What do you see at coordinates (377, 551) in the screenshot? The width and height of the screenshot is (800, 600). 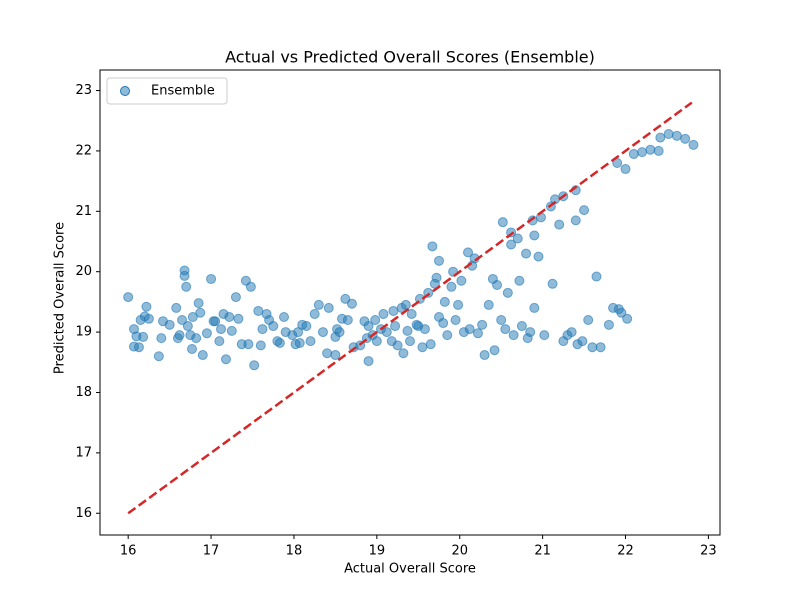 I see `x-tick-label: 19` at bounding box center [377, 551].